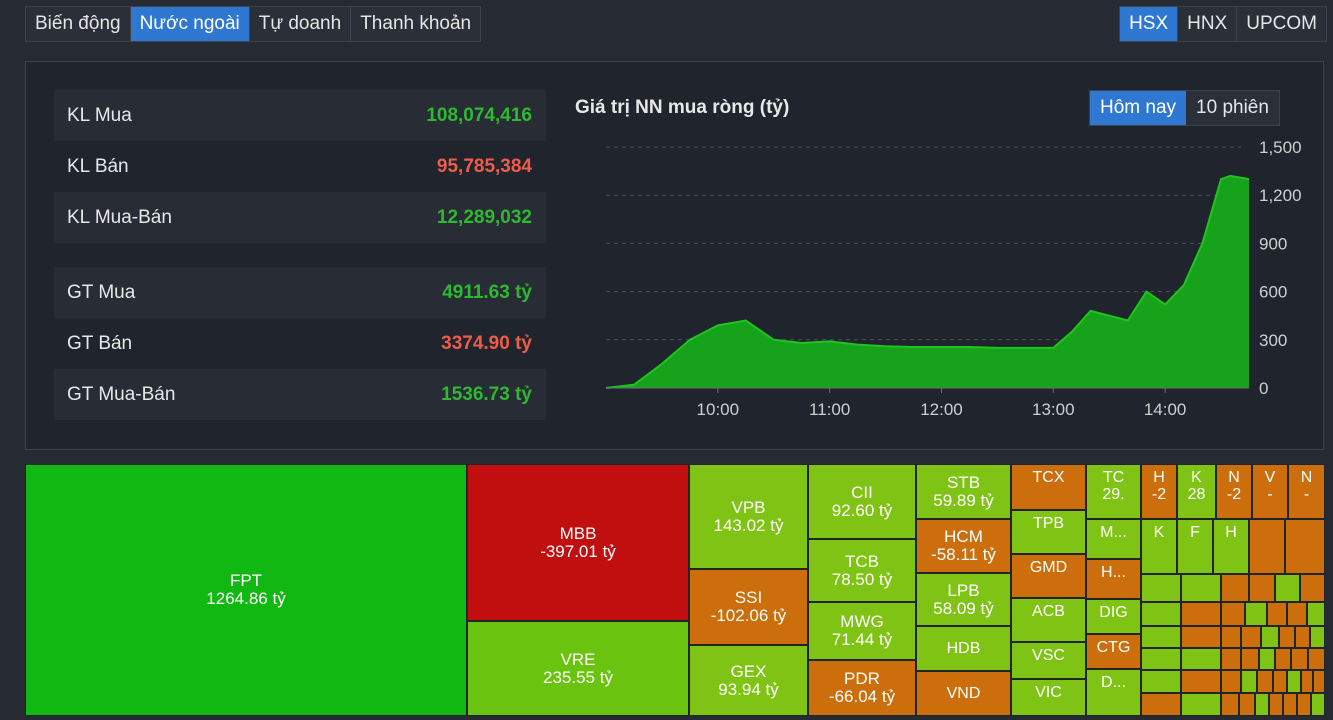 This screenshot has width=1333, height=720. What do you see at coordinates (78, 24) in the screenshot?
I see `tab-bien-dong: Biến động` at bounding box center [78, 24].